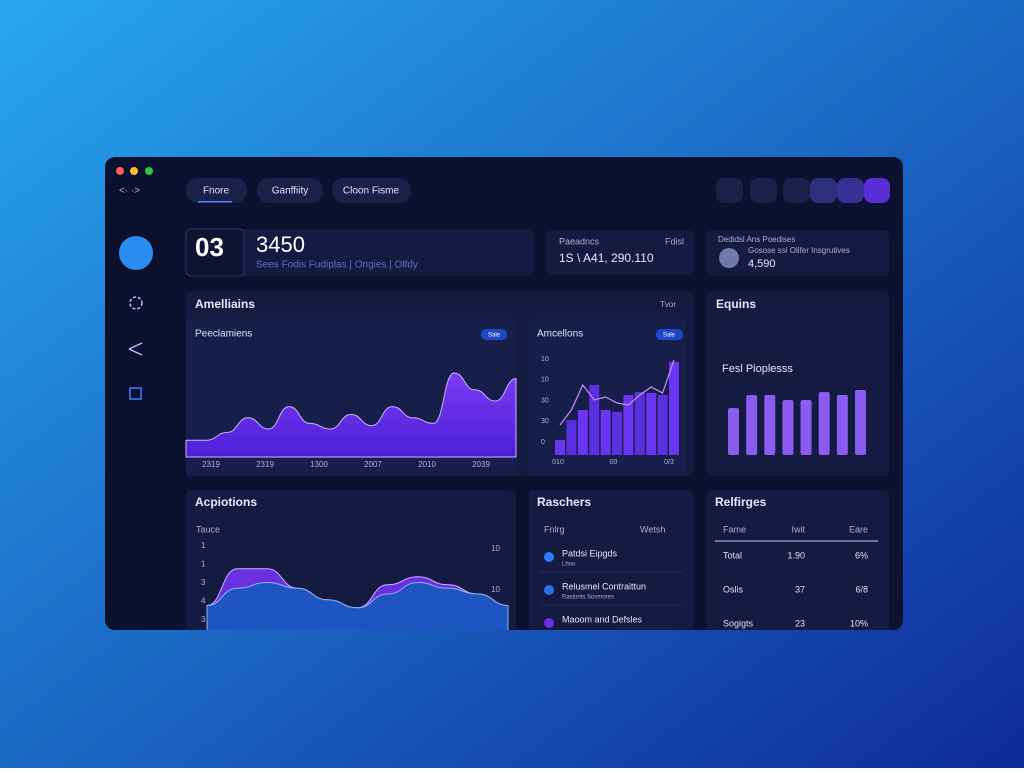  I want to click on kpi-value: 3450, so click(280, 244).